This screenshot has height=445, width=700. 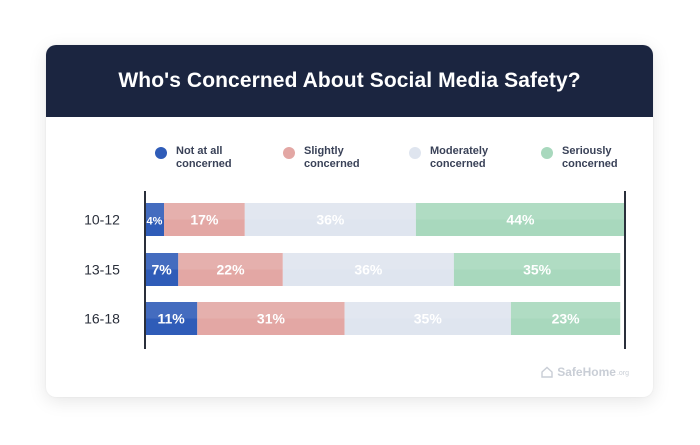 I want to click on data-label: 44%, so click(x=520, y=220).